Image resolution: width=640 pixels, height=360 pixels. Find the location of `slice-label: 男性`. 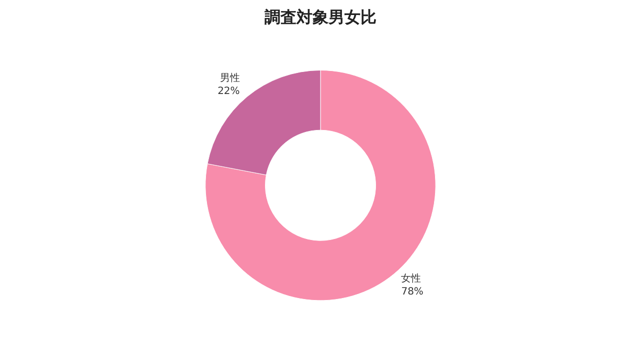

slice-label: 男性 is located at coordinates (230, 78).